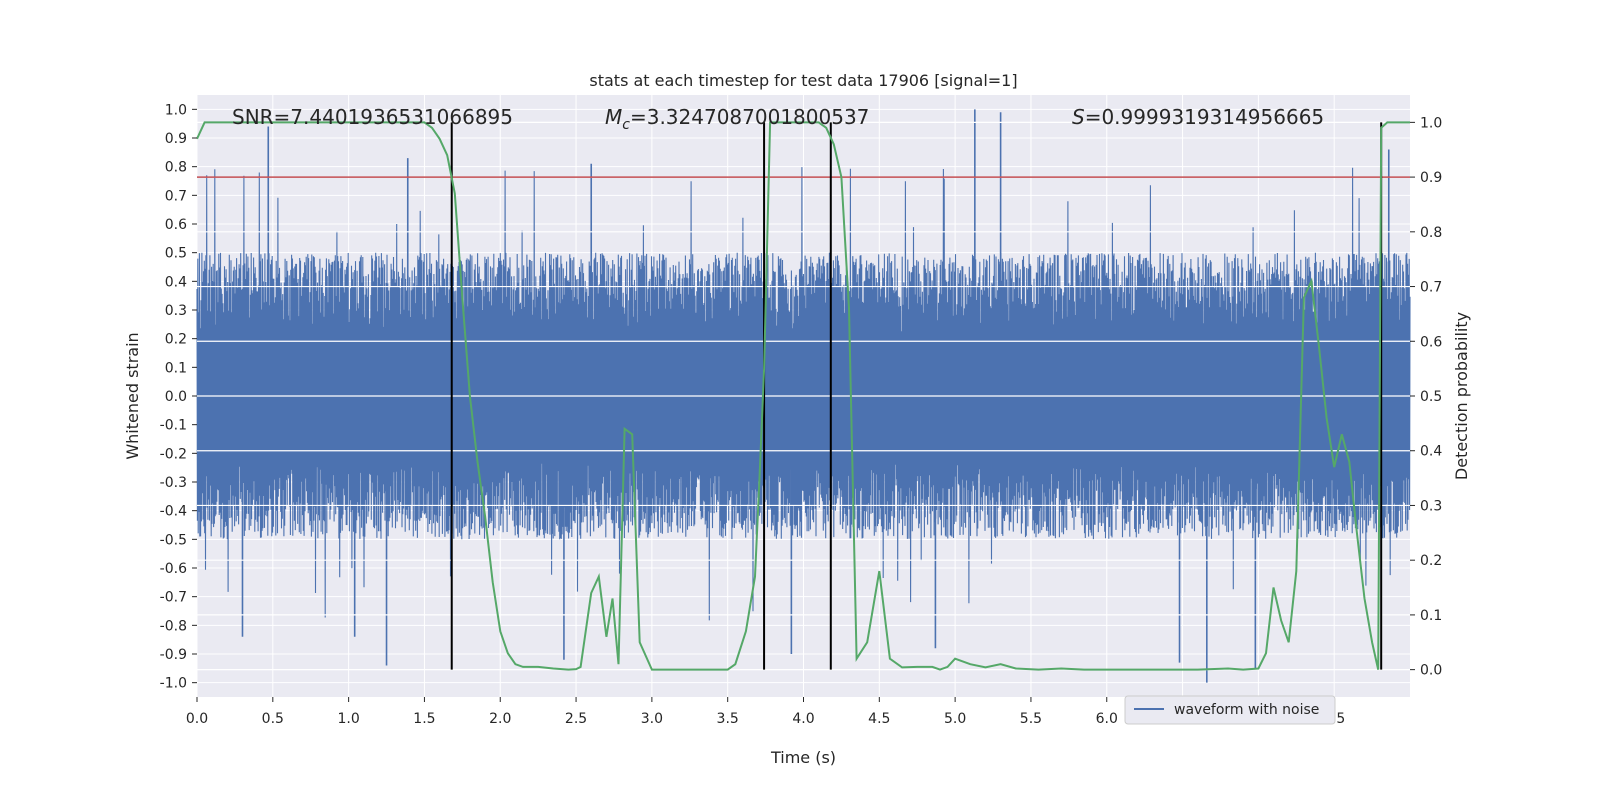 Image resolution: width=1600 pixels, height=800 pixels. Describe the element at coordinates (613, 117) in the screenshot. I see `chirp-mass-symbol: M` at that location.